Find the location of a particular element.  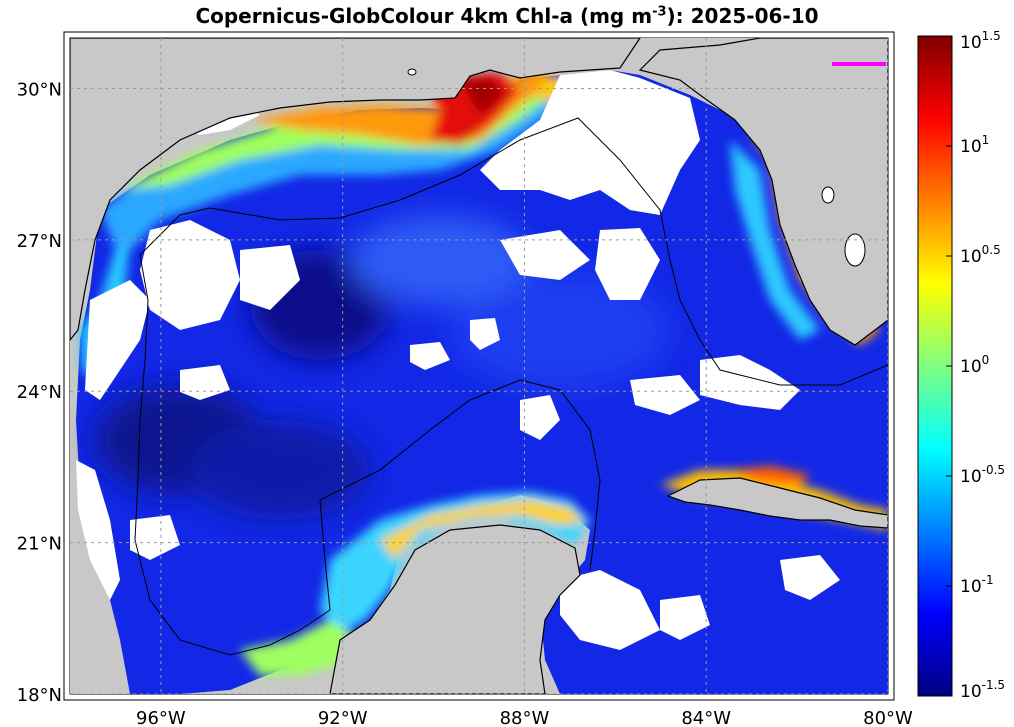

longitude-labels: 96°W 92°W 88°W 84°W 80°W is located at coordinates (524, 717).